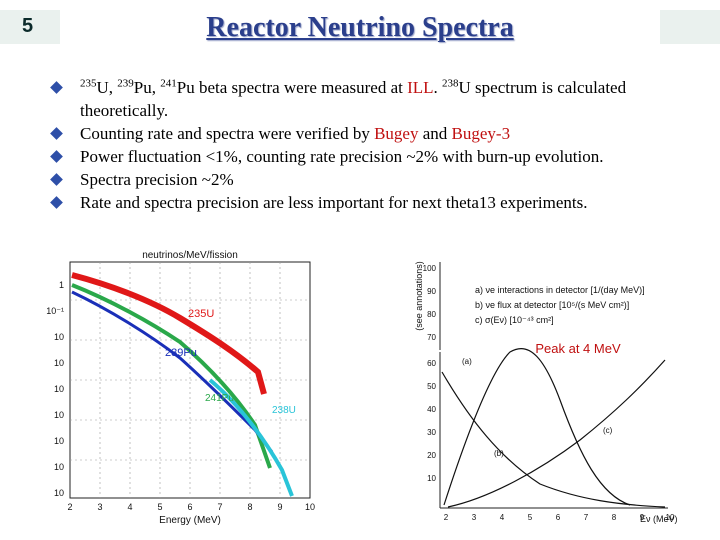 The width and height of the screenshot is (720, 540). I want to click on bullet-item: Spectra precision ~2%, so click(378, 179).